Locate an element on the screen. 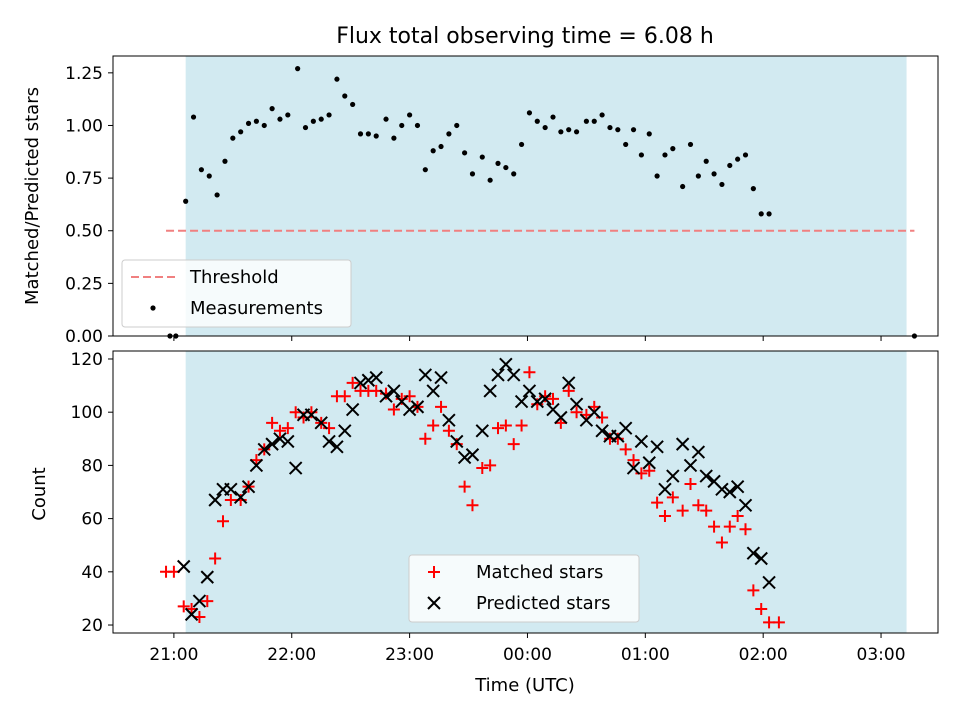 This screenshot has height=720, width=960. top-y-tick-label: 1.00 is located at coordinates (84, 126).